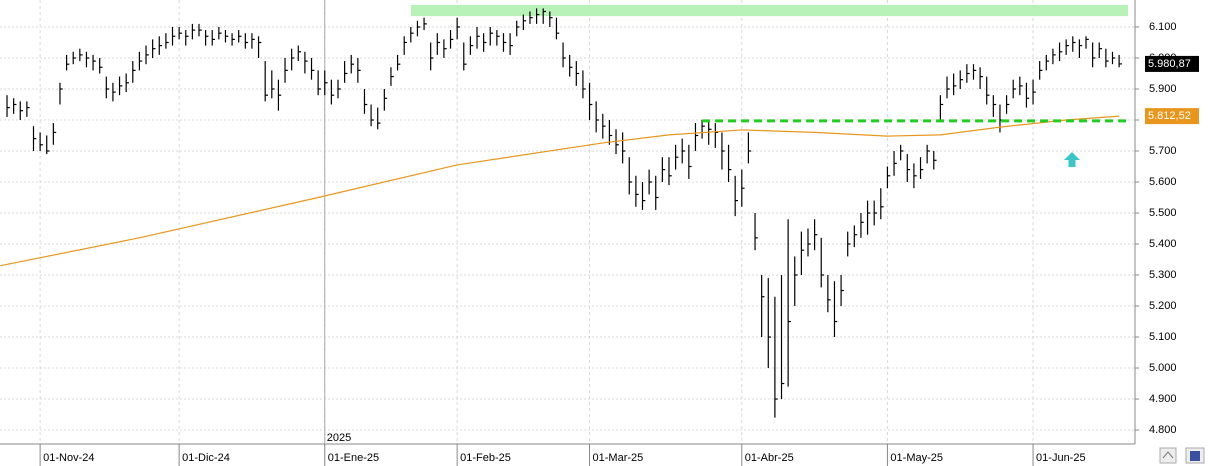 This screenshot has height=466, width=1211. What do you see at coordinates (618, 458) in the screenshot?
I see `x-tick-label: 01-Mar-25` at bounding box center [618, 458].